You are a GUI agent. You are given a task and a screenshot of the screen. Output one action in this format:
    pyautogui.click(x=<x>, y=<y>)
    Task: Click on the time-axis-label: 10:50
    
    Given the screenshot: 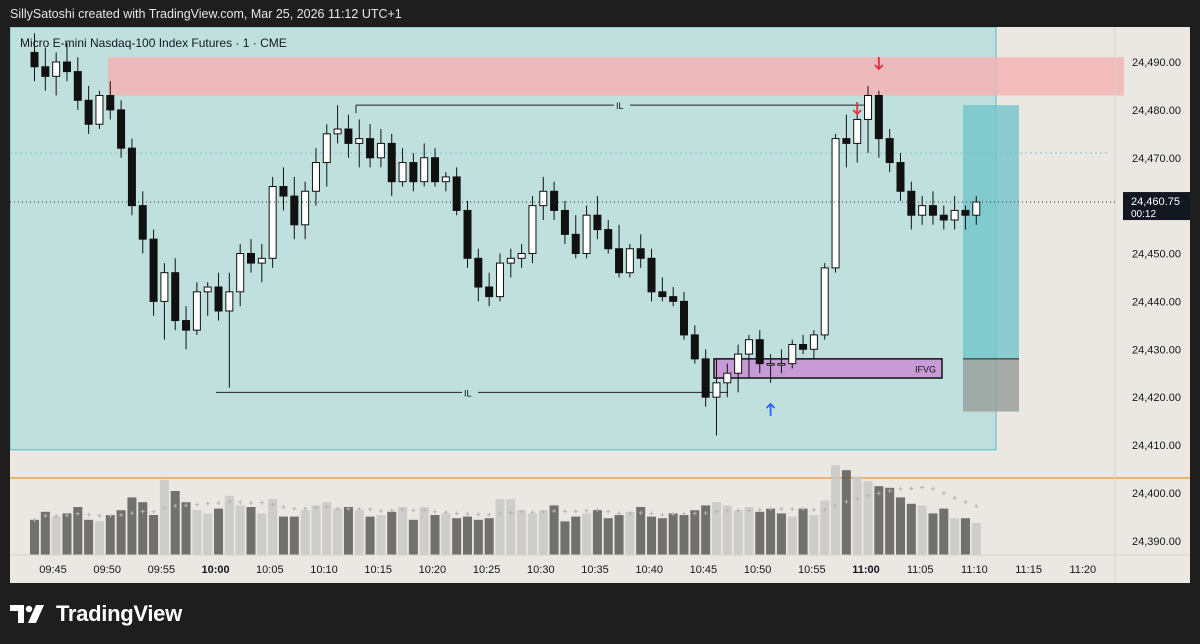 What is the action you would take?
    pyautogui.click(x=758, y=570)
    